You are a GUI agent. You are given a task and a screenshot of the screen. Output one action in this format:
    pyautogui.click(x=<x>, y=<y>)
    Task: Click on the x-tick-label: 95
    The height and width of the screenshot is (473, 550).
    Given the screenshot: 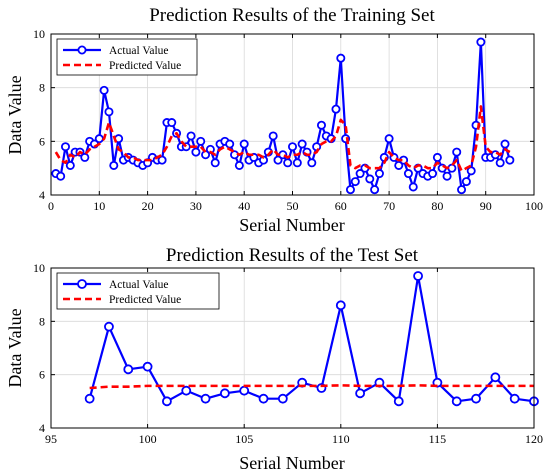 What is the action you would take?
    pyautogui.click(x=51, y=439)
    